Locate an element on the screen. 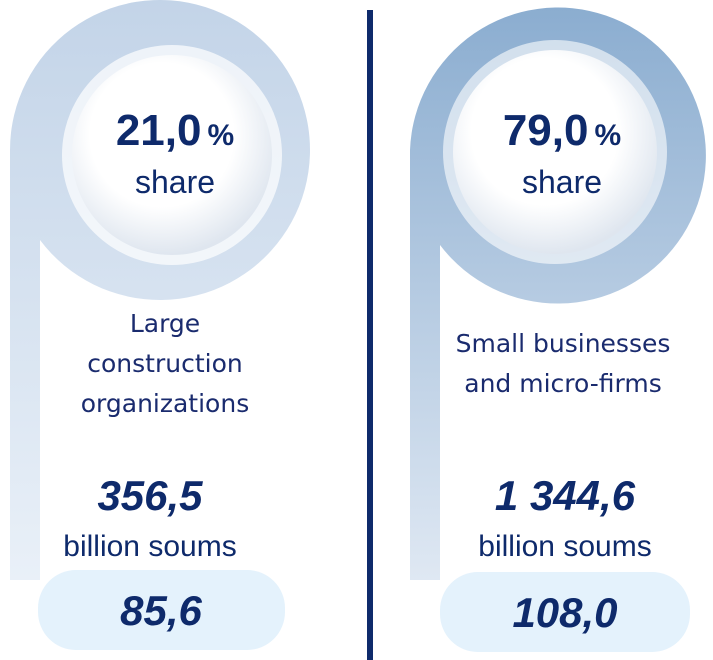  amount: 1 344,6 is located at coordinates (565, 495).